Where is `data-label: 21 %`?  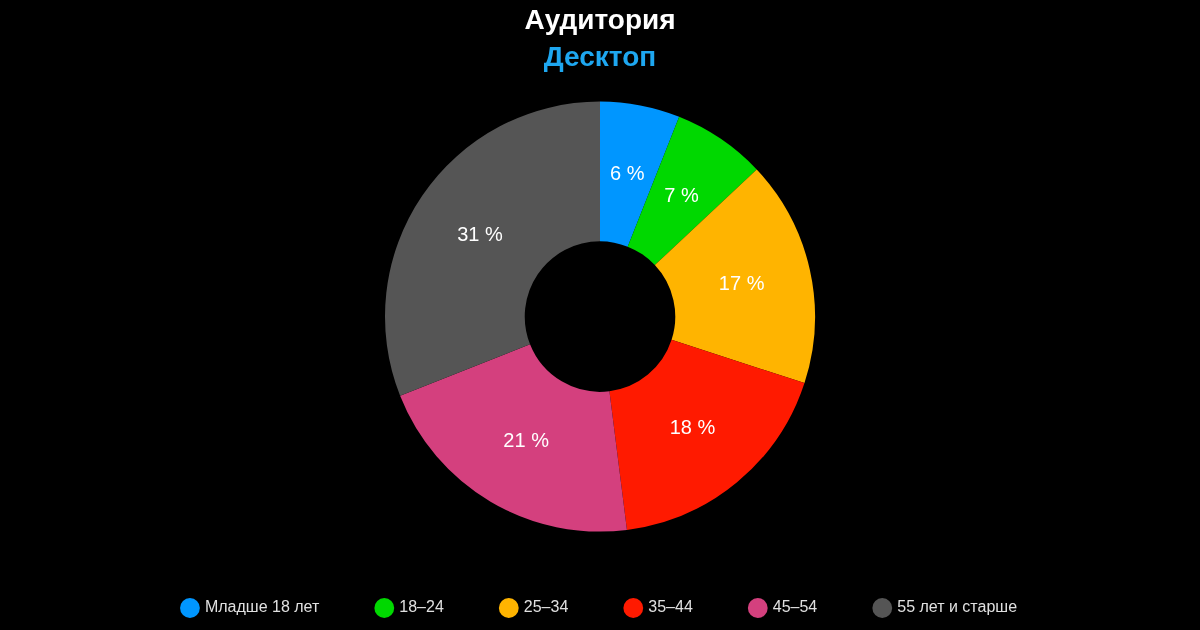 data-label: 21 % is located at coordinates (526, 440).